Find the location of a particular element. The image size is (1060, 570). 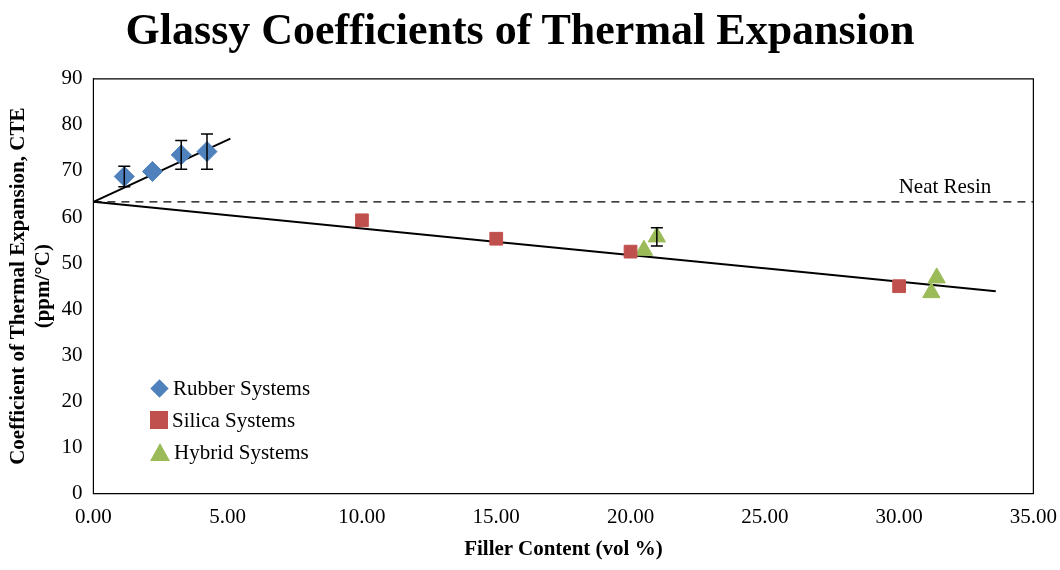

x-tick-label: 0.00 is located at coordinates (93, 515).